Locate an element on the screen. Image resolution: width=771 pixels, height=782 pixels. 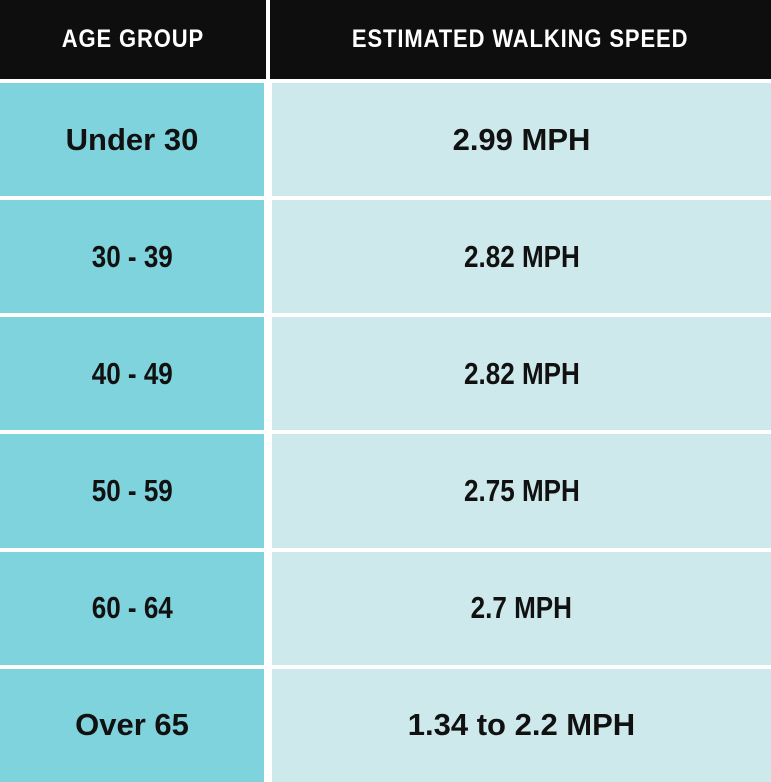
table-row-2-age-cell: 30 - 39 is located at coordinates (132, 257).